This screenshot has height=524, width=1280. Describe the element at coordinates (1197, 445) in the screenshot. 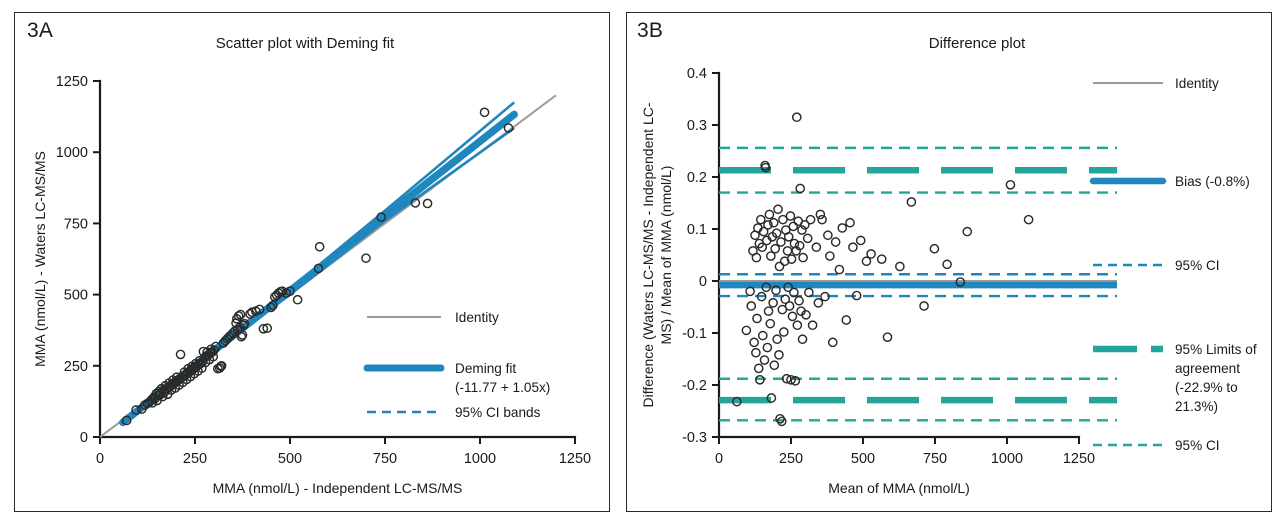

I see `legend-b-ci-teal-label: 95% CI` at that location.